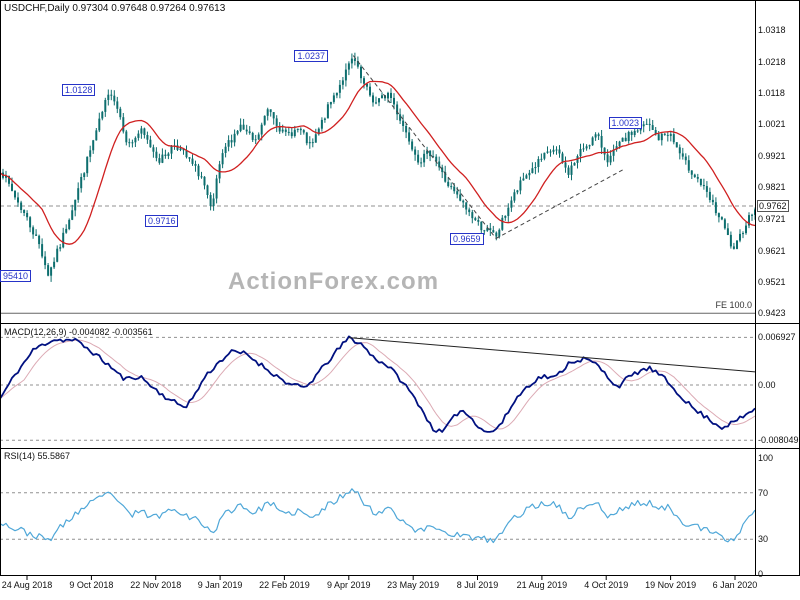  What do you see at coordinates (466, 238) in the screenshot?
I see `price-flag: 0.9659` at bounding box center [466, 238].